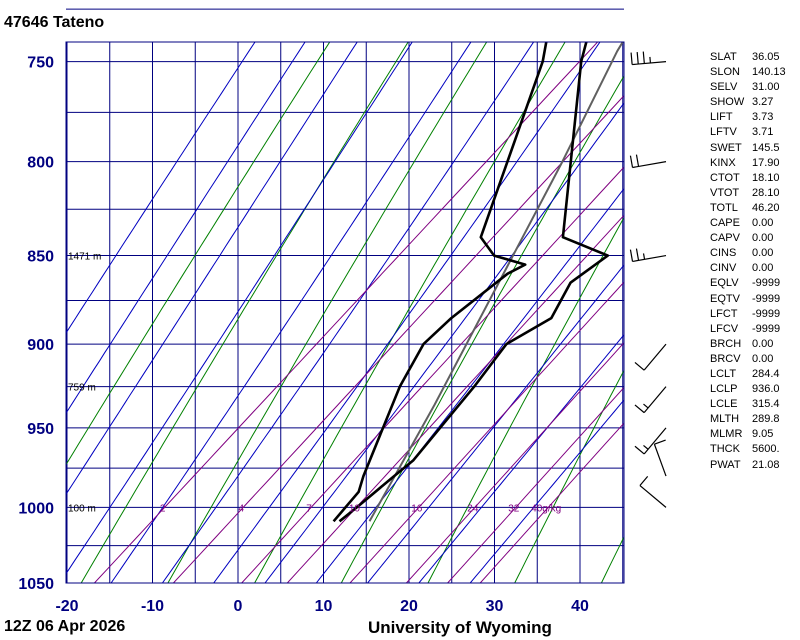  Describe the element at coordinates (766, 404) in the screenshot. I see `index-value: 315.4` at that location.